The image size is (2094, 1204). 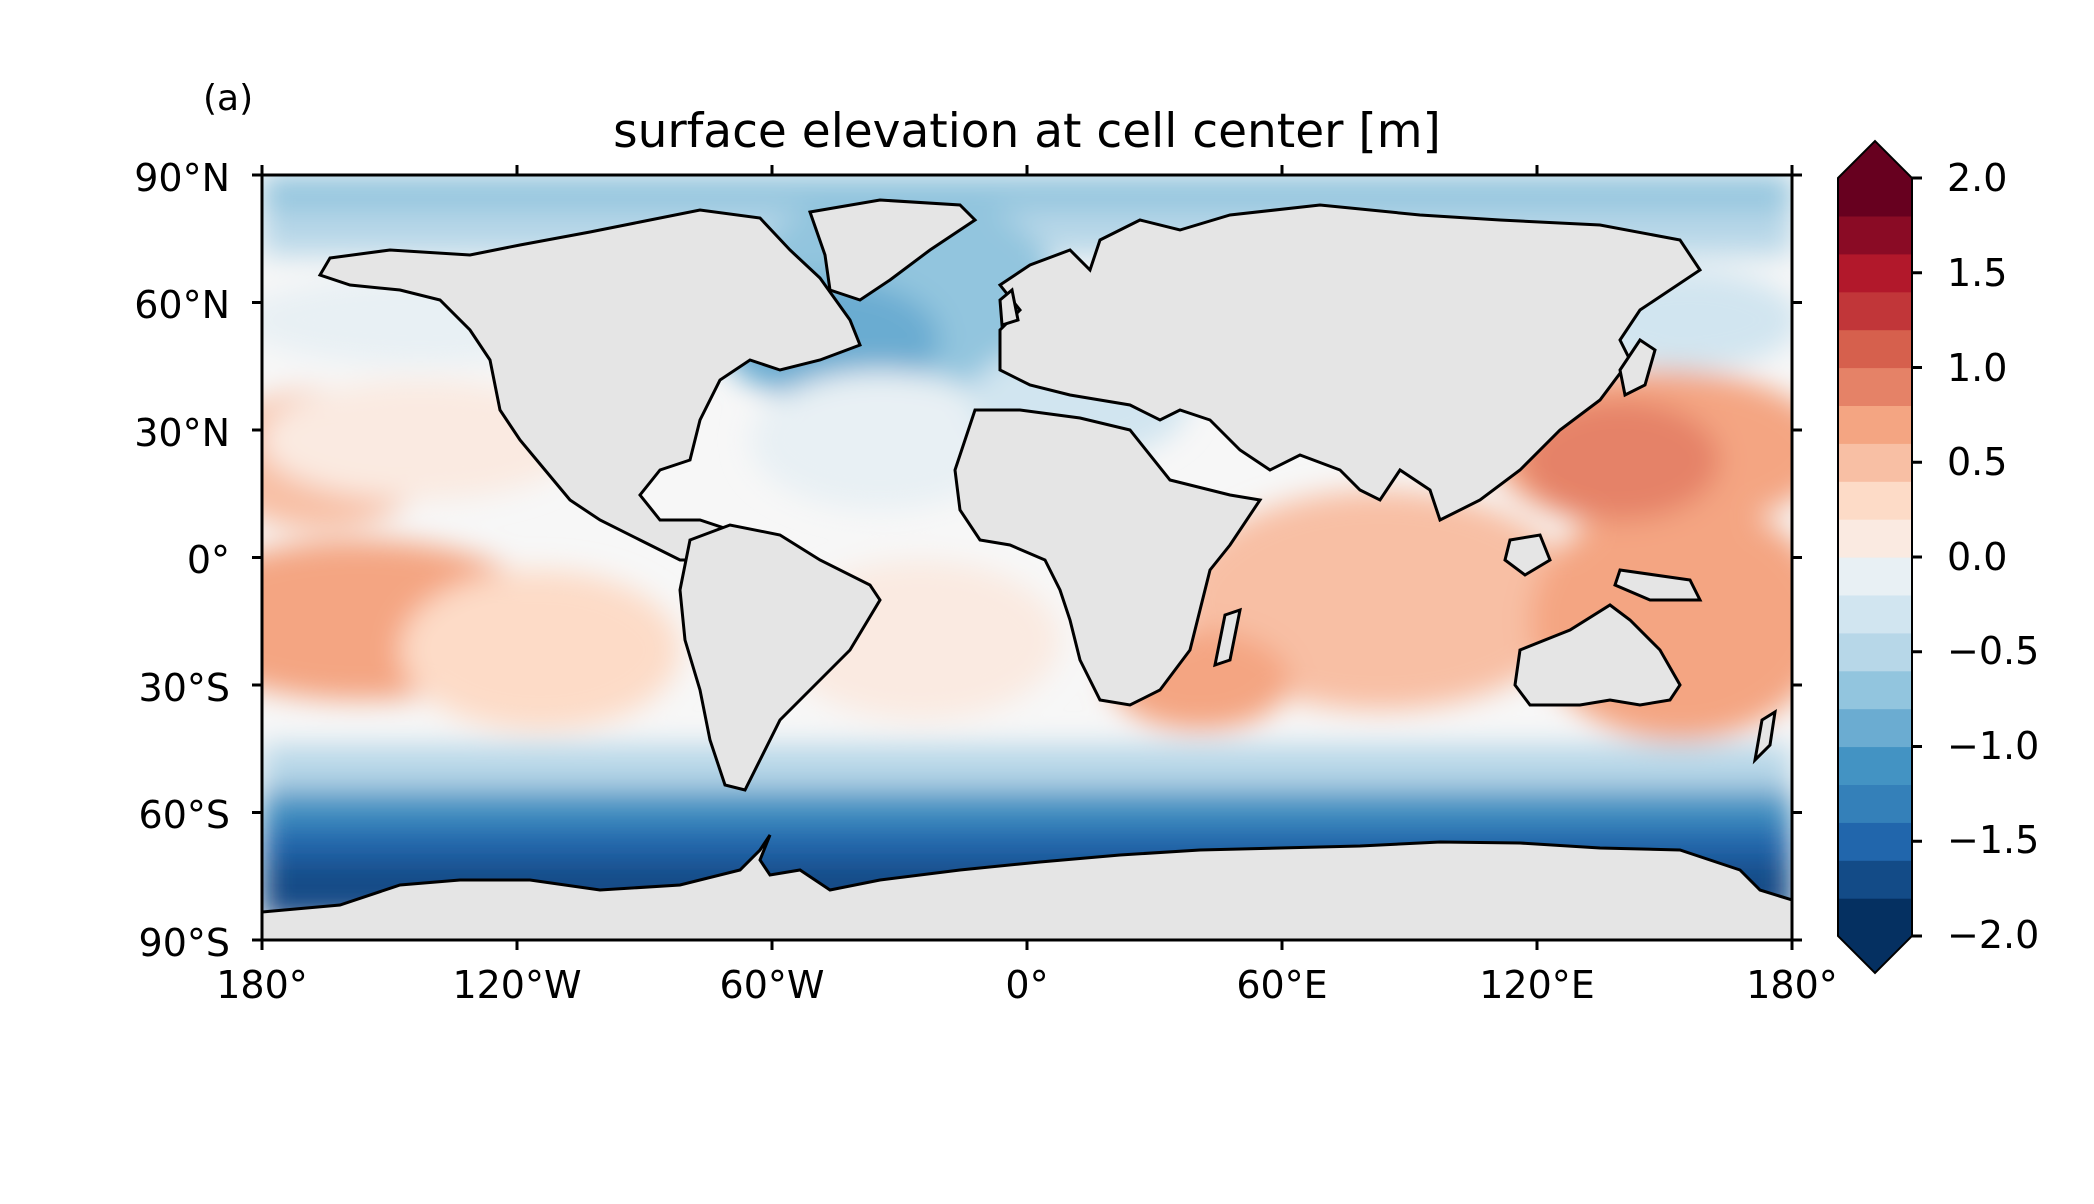 I want to click on japan, so click(x=1637, y=367).